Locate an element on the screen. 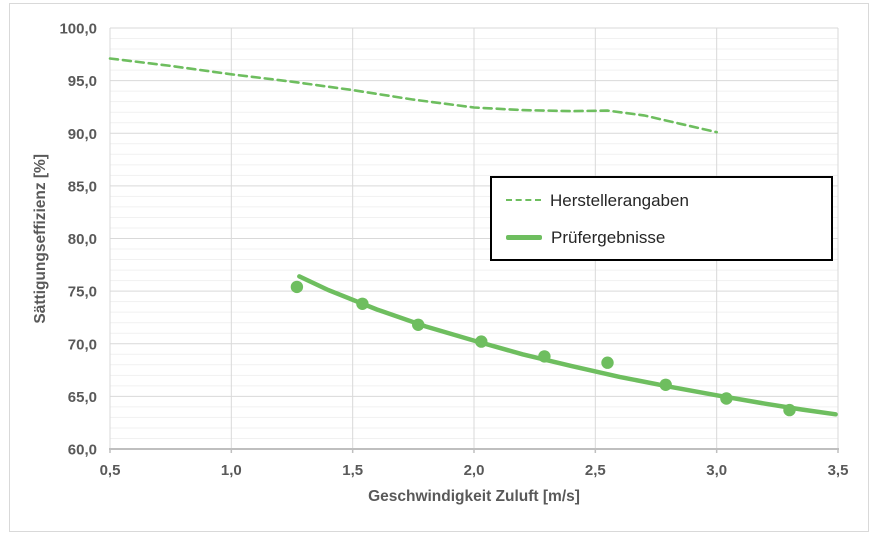 This screenshot has height=538, width=872. x-tick-label: 3,0 is located at coordinates (716, 470).